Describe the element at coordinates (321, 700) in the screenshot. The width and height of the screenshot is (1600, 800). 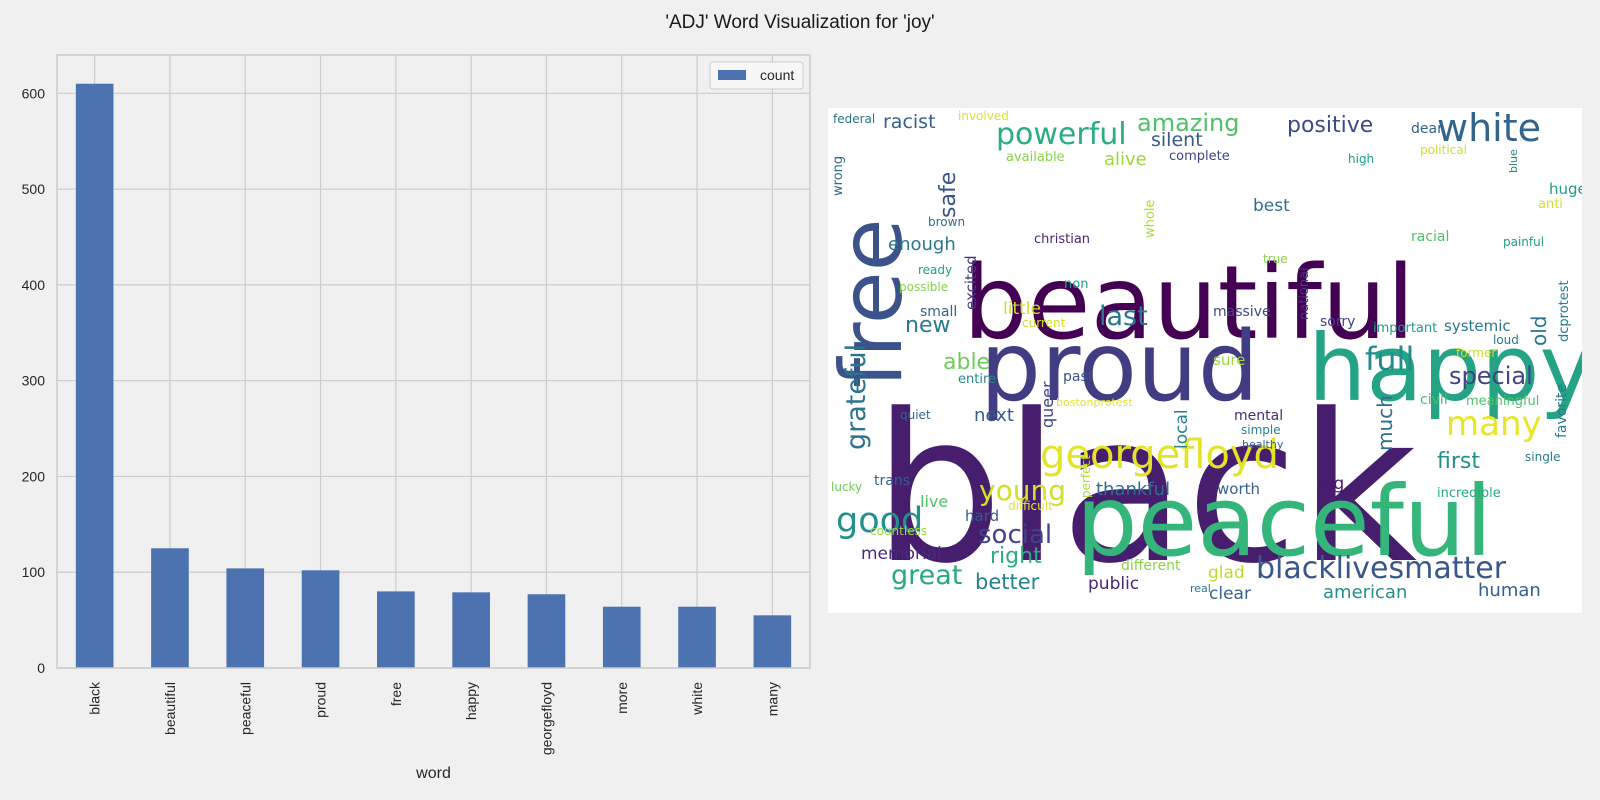
I see `x-tick-label: proud` at that location.